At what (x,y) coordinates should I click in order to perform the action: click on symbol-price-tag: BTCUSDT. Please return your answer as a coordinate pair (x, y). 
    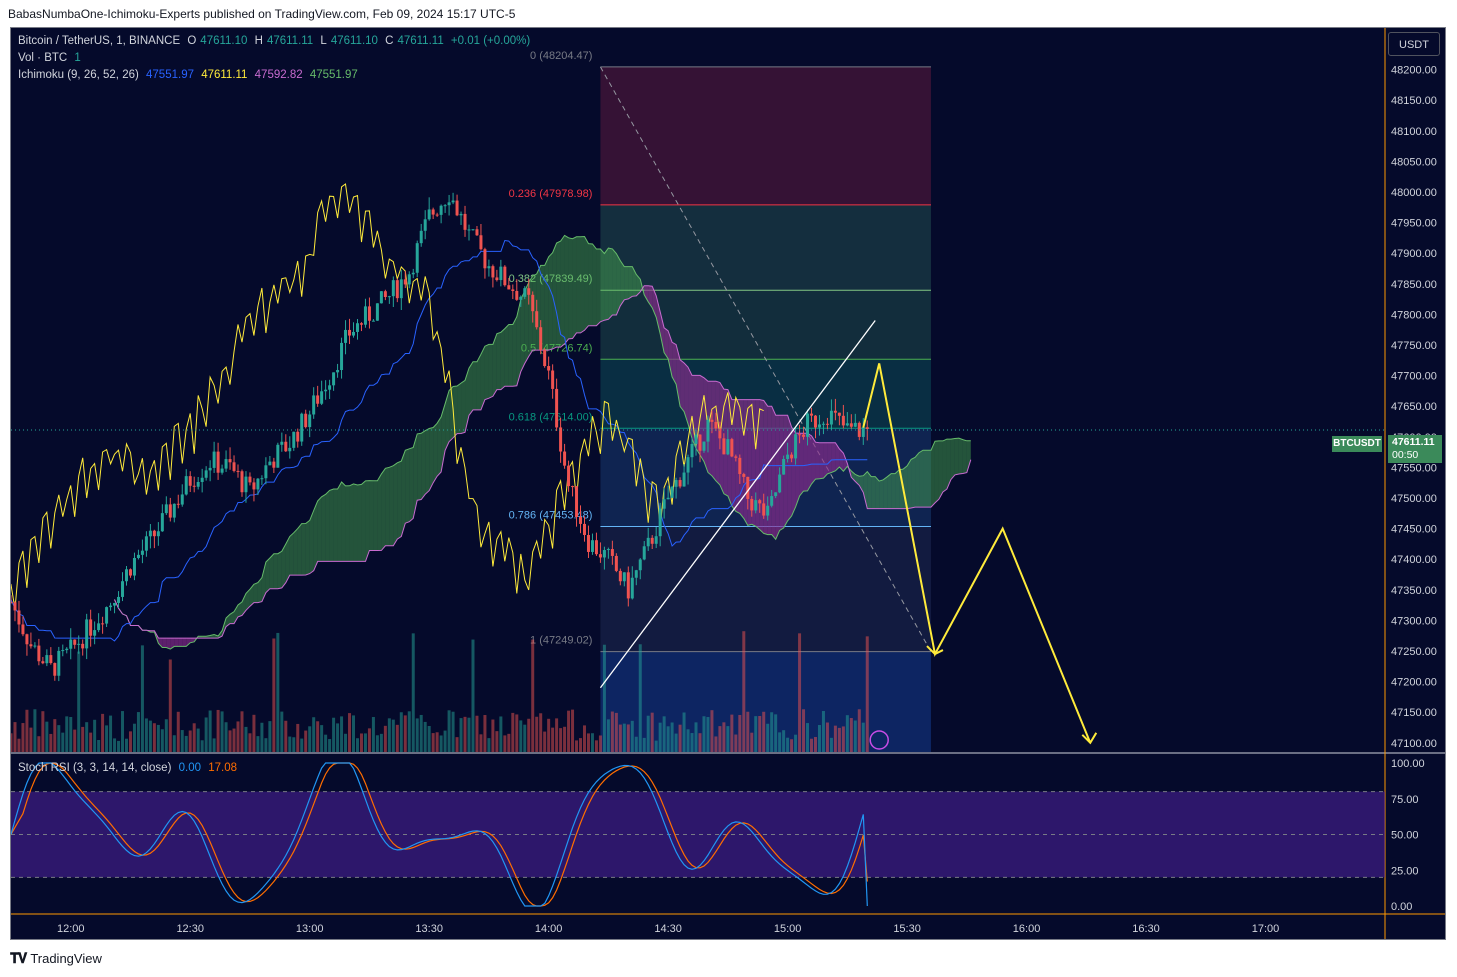
    Looking at the image, I should click on (1357, 444).